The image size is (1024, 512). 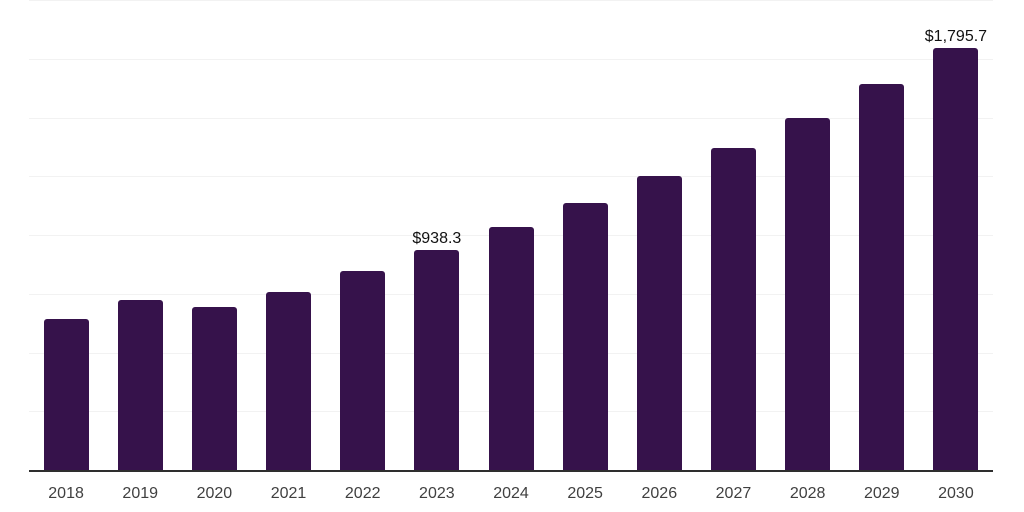 What do you see at coordinates (511, 493) in the screenshot?
I see `x-tick-2024: 2024` at bounding box center [511, 493].